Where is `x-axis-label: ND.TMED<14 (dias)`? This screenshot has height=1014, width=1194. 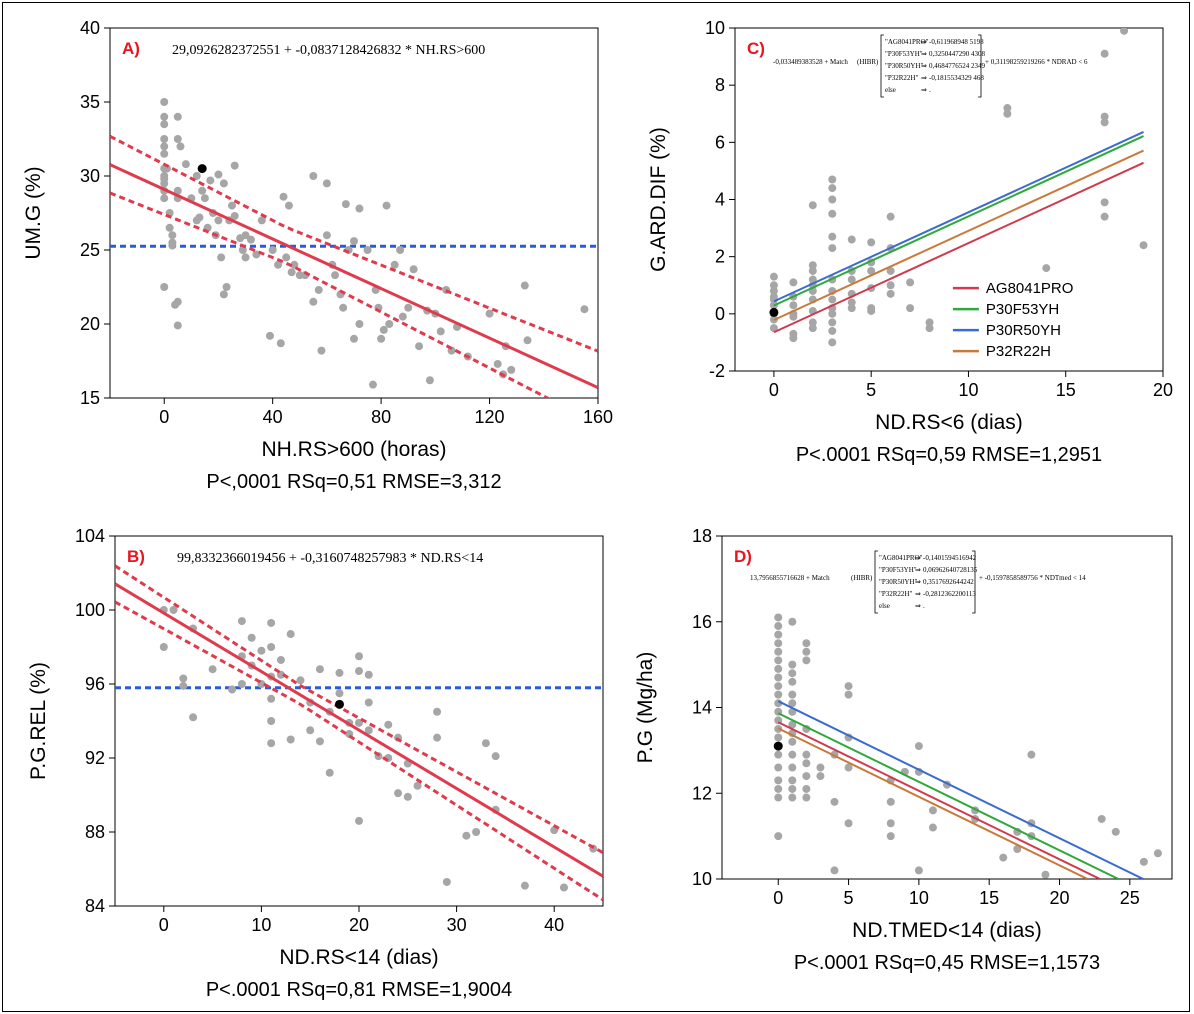
x-axis-label: ND.TMED<14 (dias) is located at coordinates (947, 930).